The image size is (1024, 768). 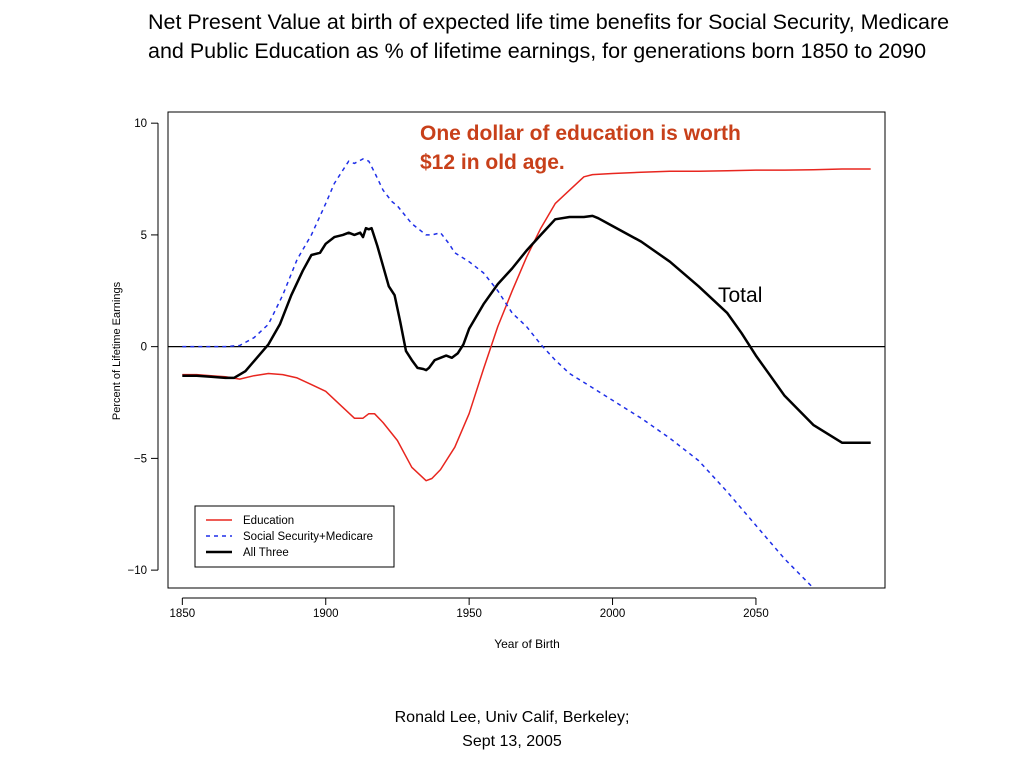 What do you see at coordinates (140, 124) in the screenshot?
I see `y-tick-label: 10` at bounding box center [140, 124].